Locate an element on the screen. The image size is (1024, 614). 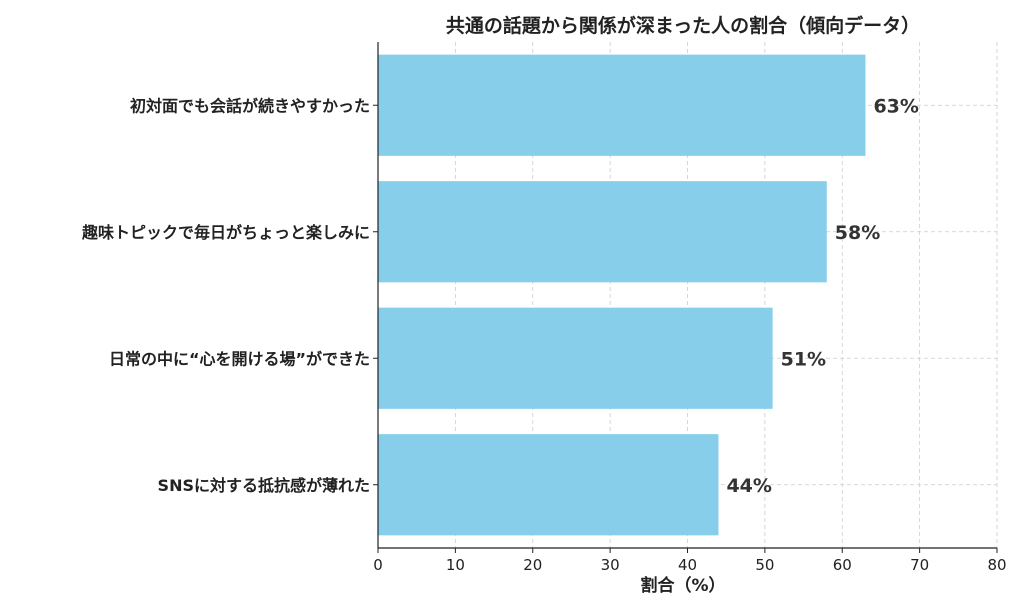
category-label: 初対面でも会話が続きやすかった is located at coordinates (250, 105).